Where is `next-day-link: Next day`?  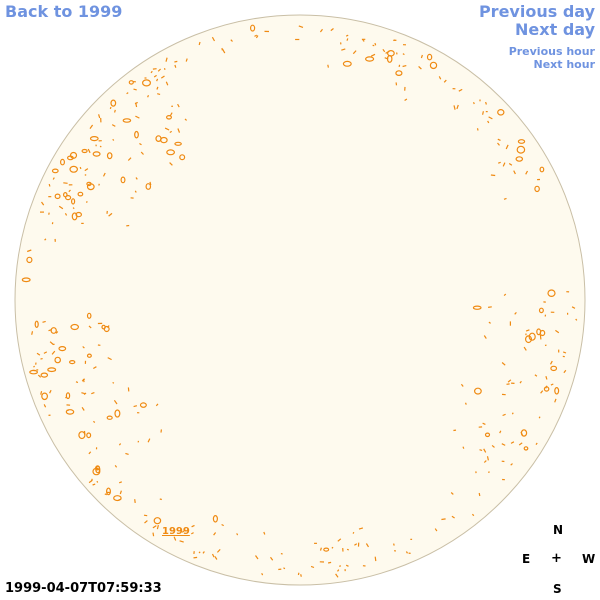 next-day-link: Next day is located at coordinates (555, 29).